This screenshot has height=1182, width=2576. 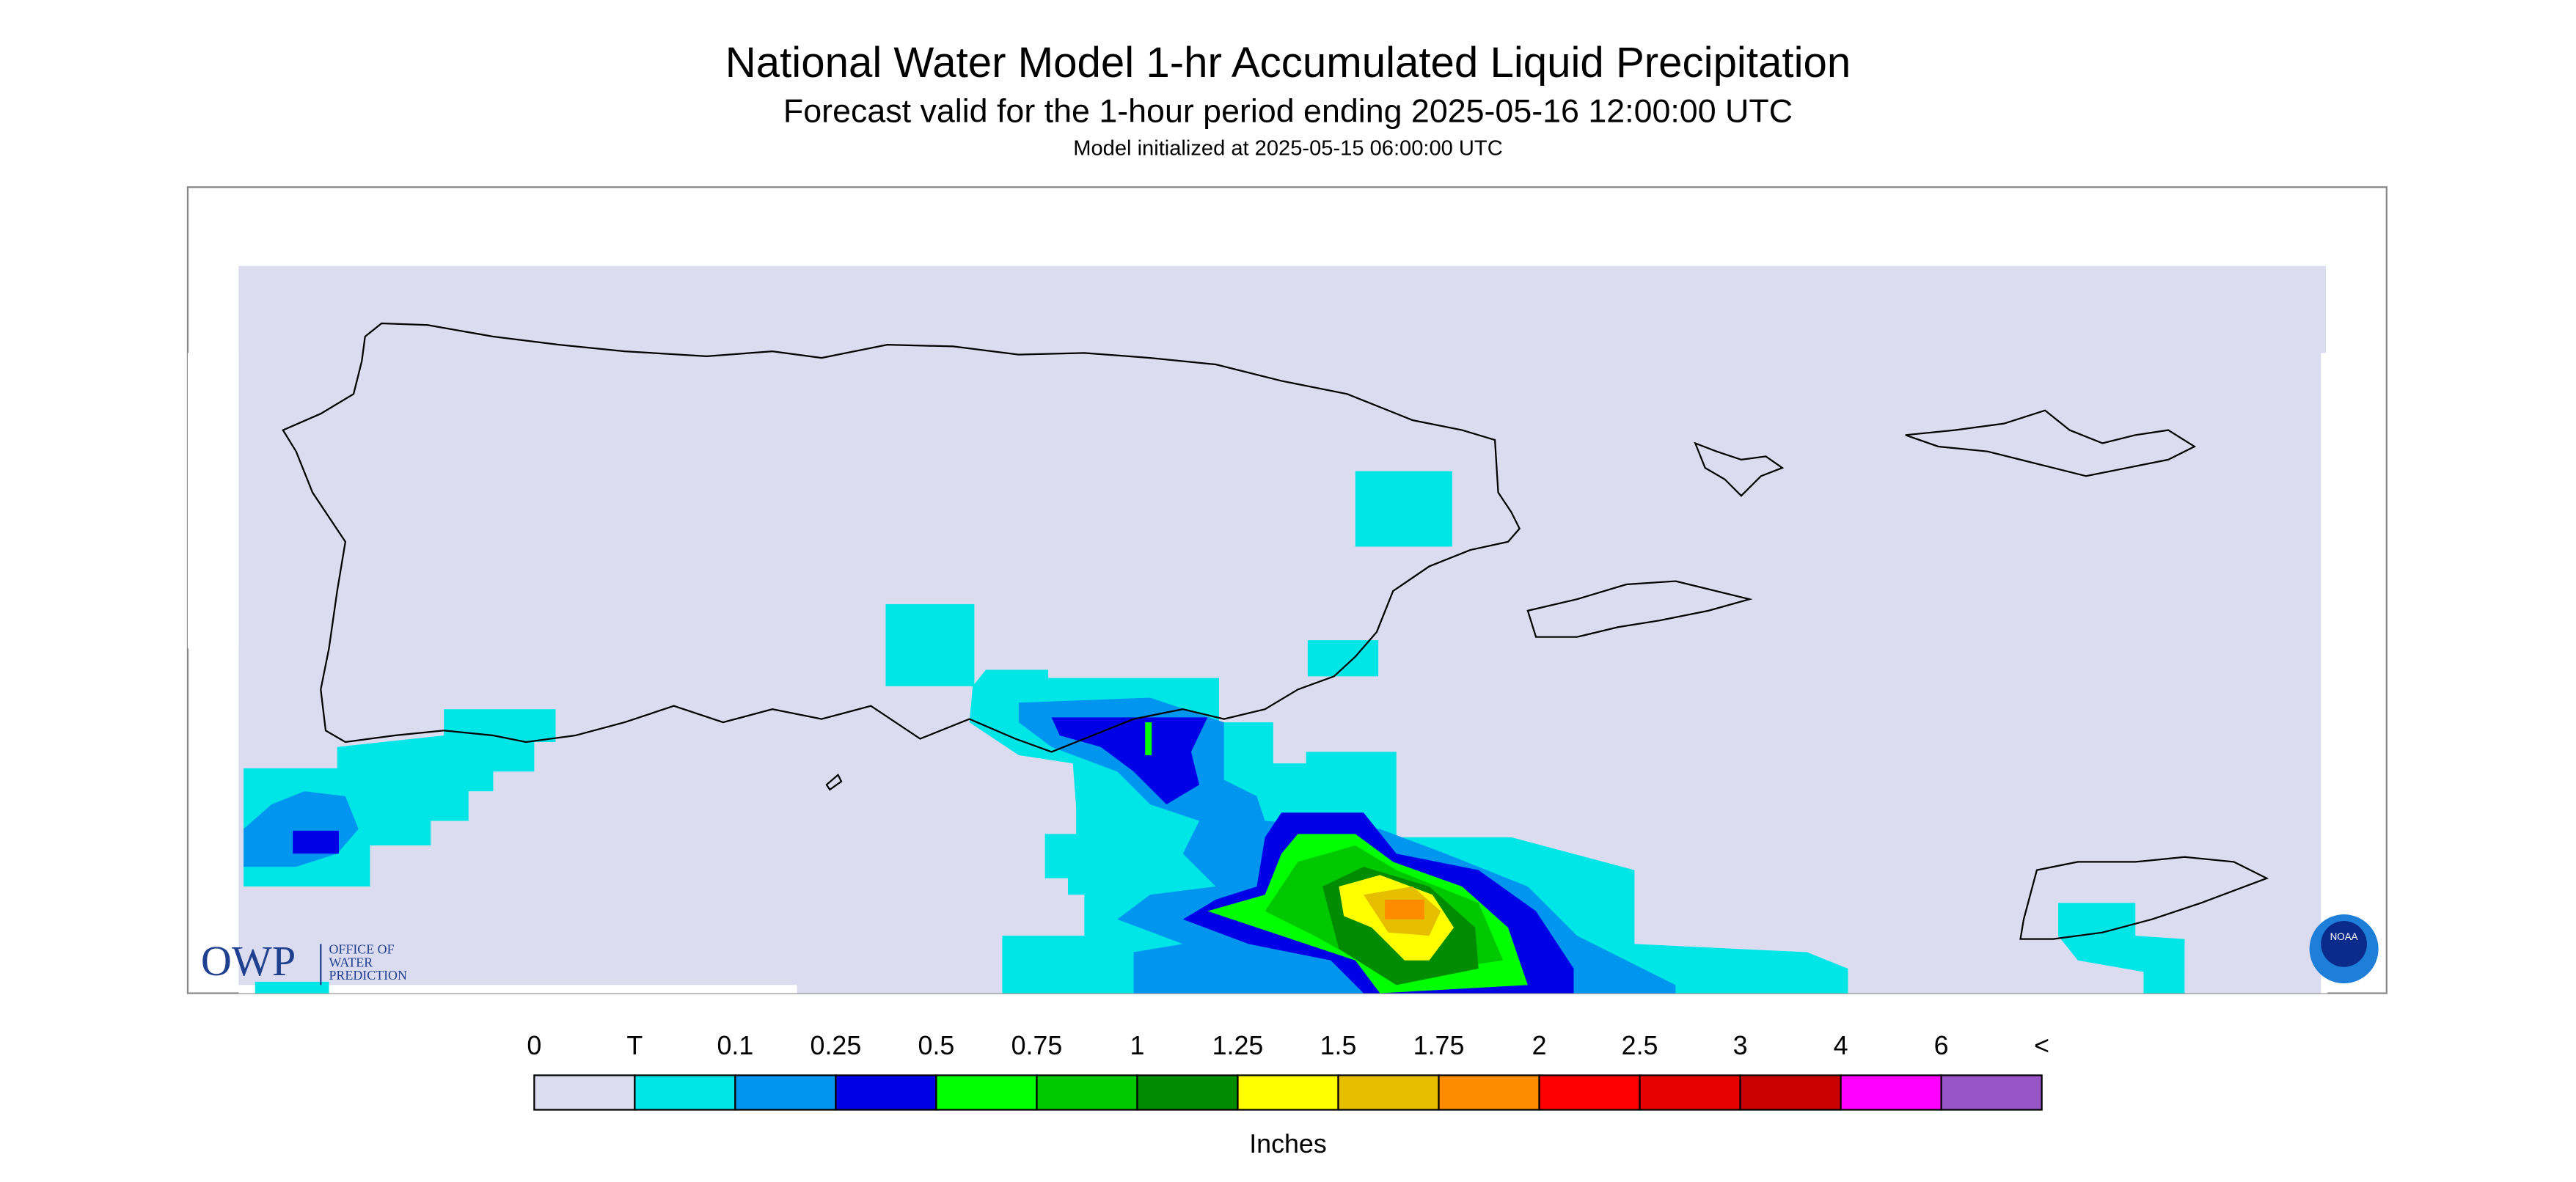 What do you see at coordinates (1841, 1045) in the screenshot?
I see `legend-label: 4` at bounding box center [1841, 1045].